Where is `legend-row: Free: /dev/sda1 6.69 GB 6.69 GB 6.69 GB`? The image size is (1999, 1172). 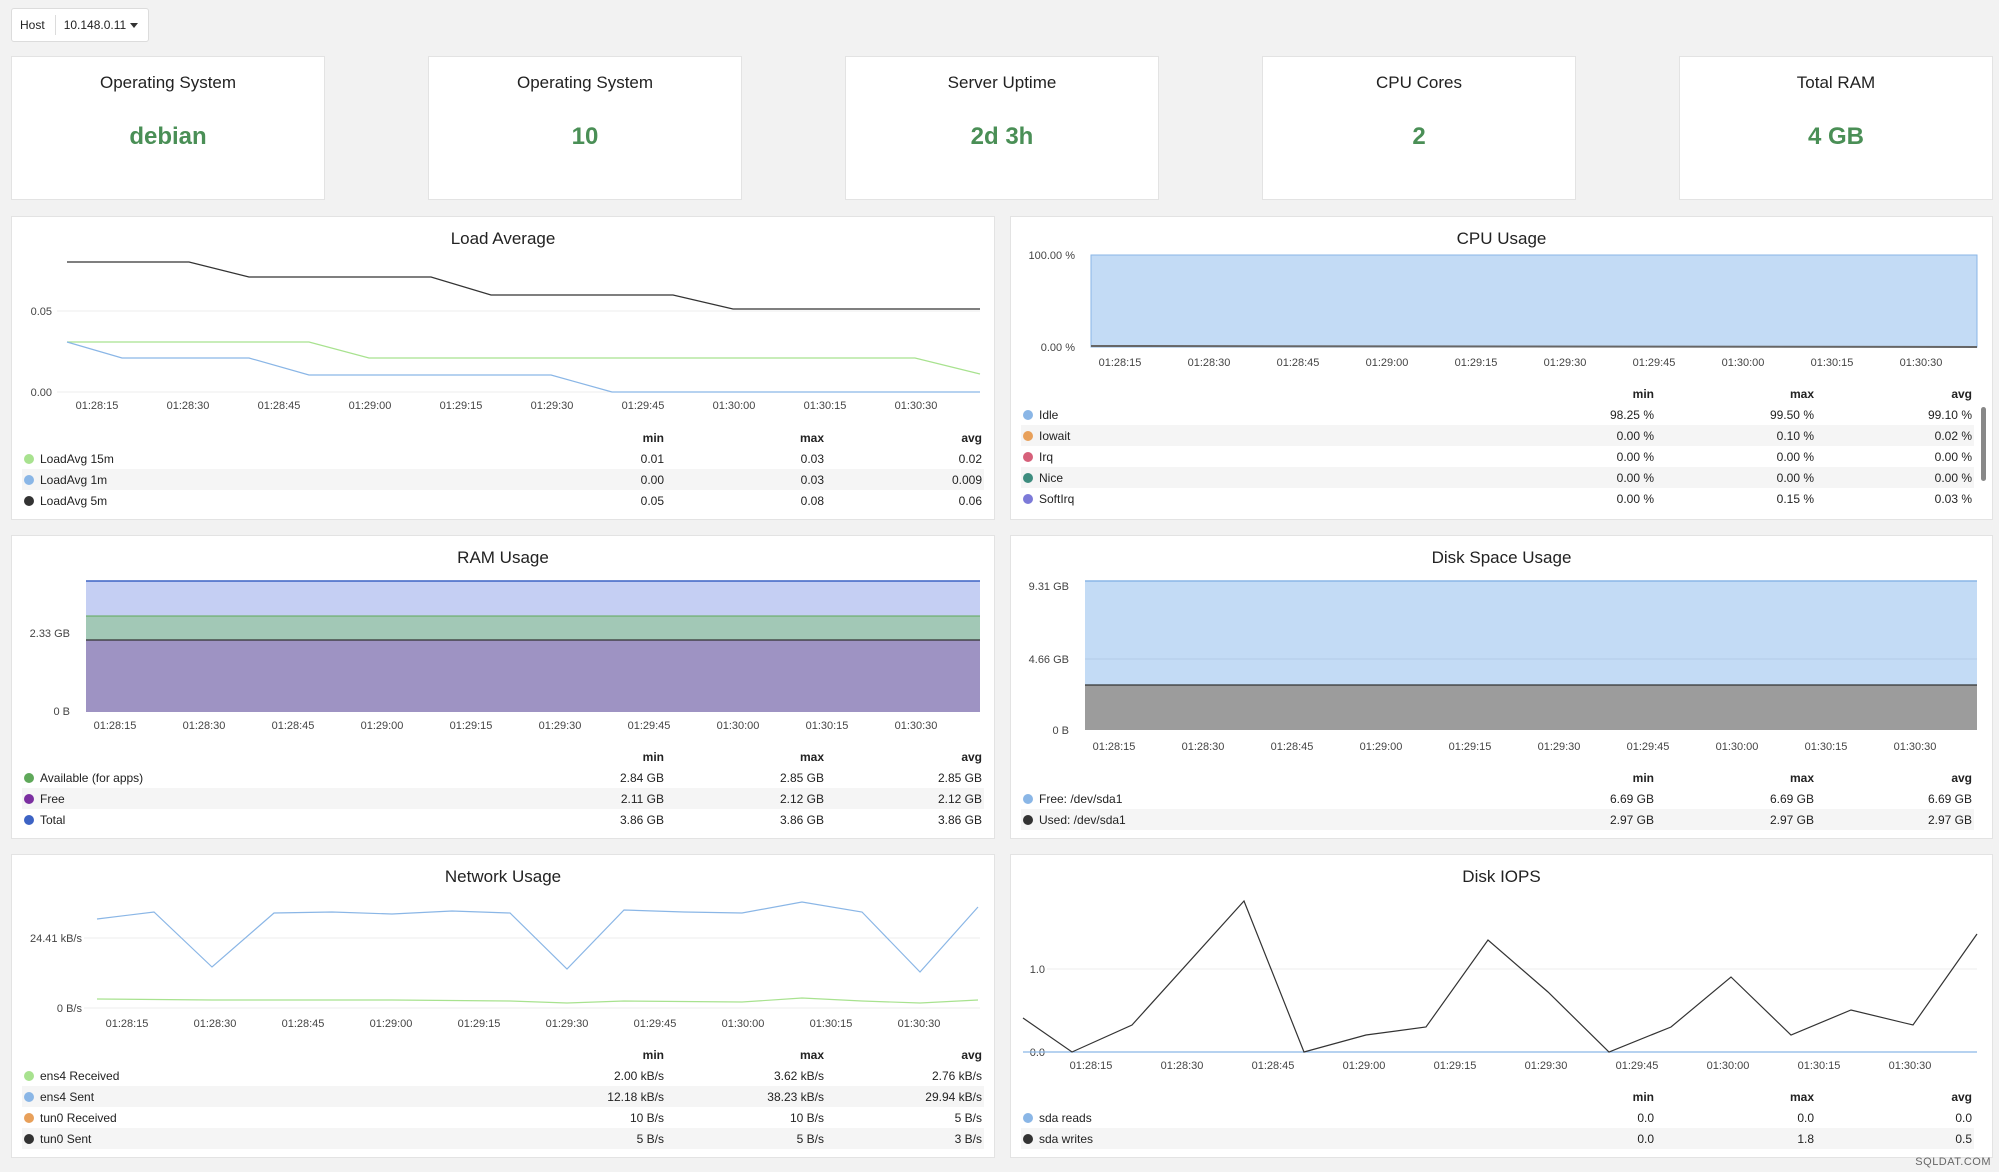 legend-row: Free: /dev/sda1 6.69 GB 6.69 GB 6.69 GB is located at coordinates (1497, 798).